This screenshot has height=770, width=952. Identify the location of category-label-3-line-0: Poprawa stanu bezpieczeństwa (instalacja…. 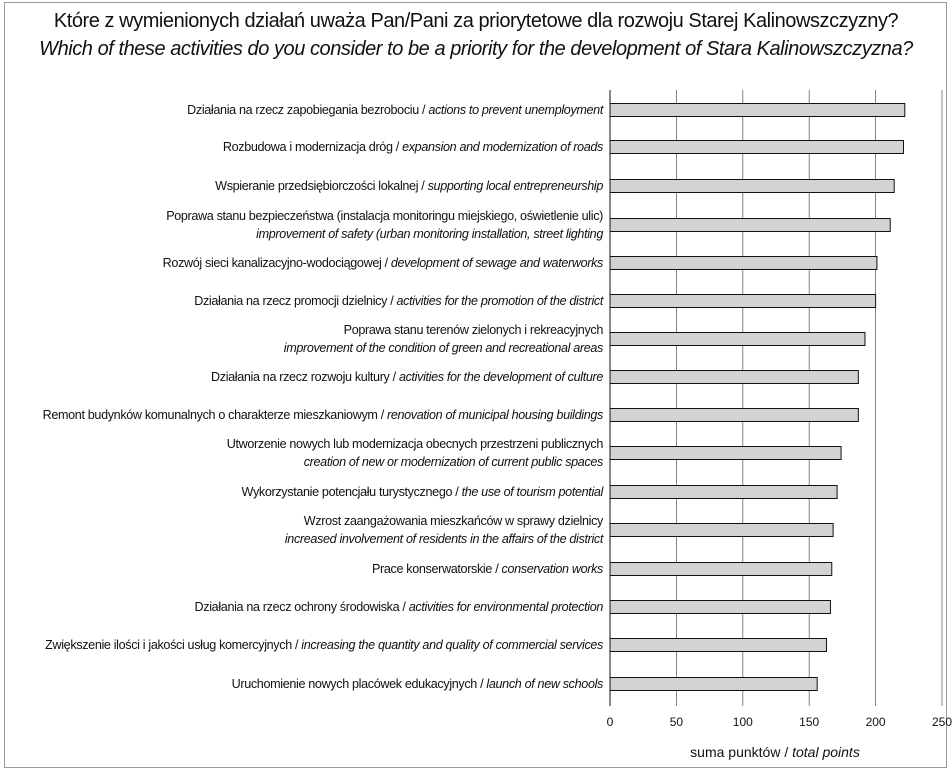
(384, 216).